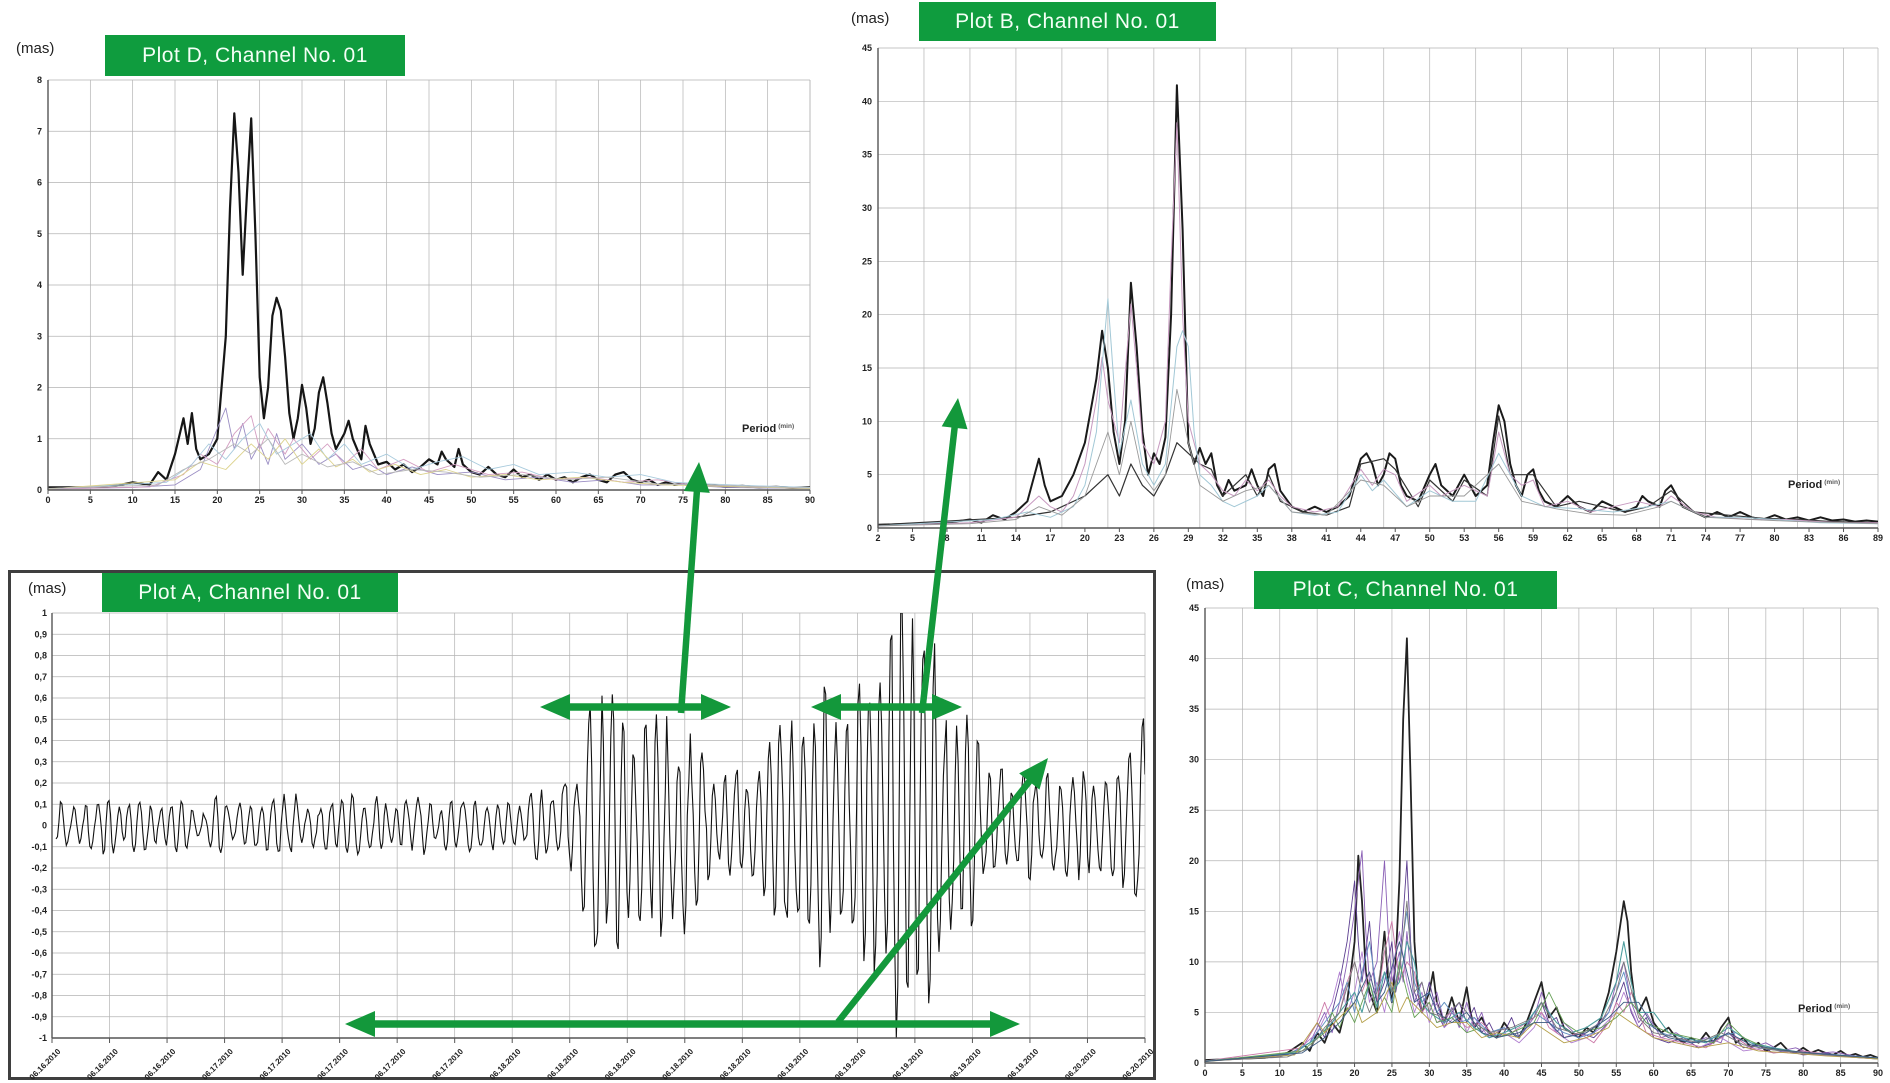 Image resolution: width=1890 pixels, height=1083 pixels. I want to click on svg-text: 29, so click(1188, 538).